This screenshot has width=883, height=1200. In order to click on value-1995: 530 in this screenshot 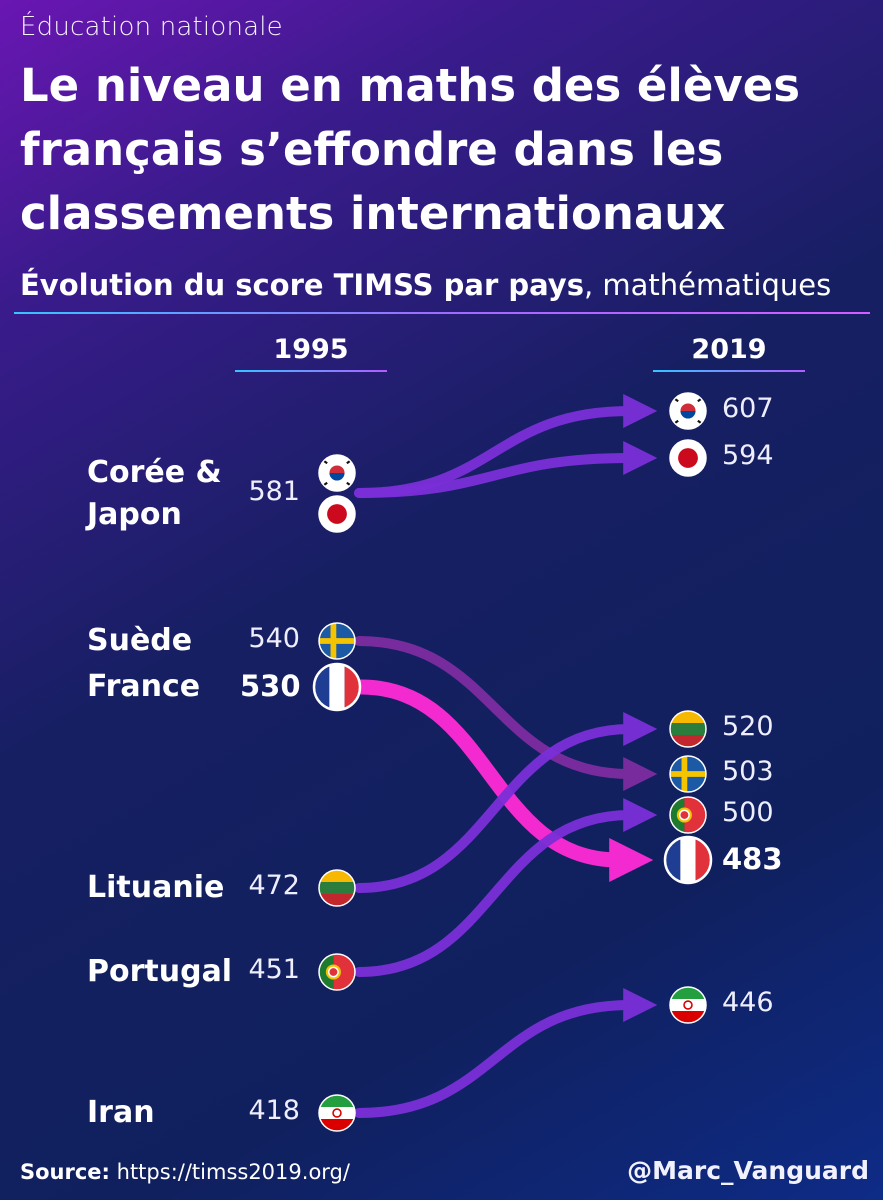, I will do `click(270, 686)`.